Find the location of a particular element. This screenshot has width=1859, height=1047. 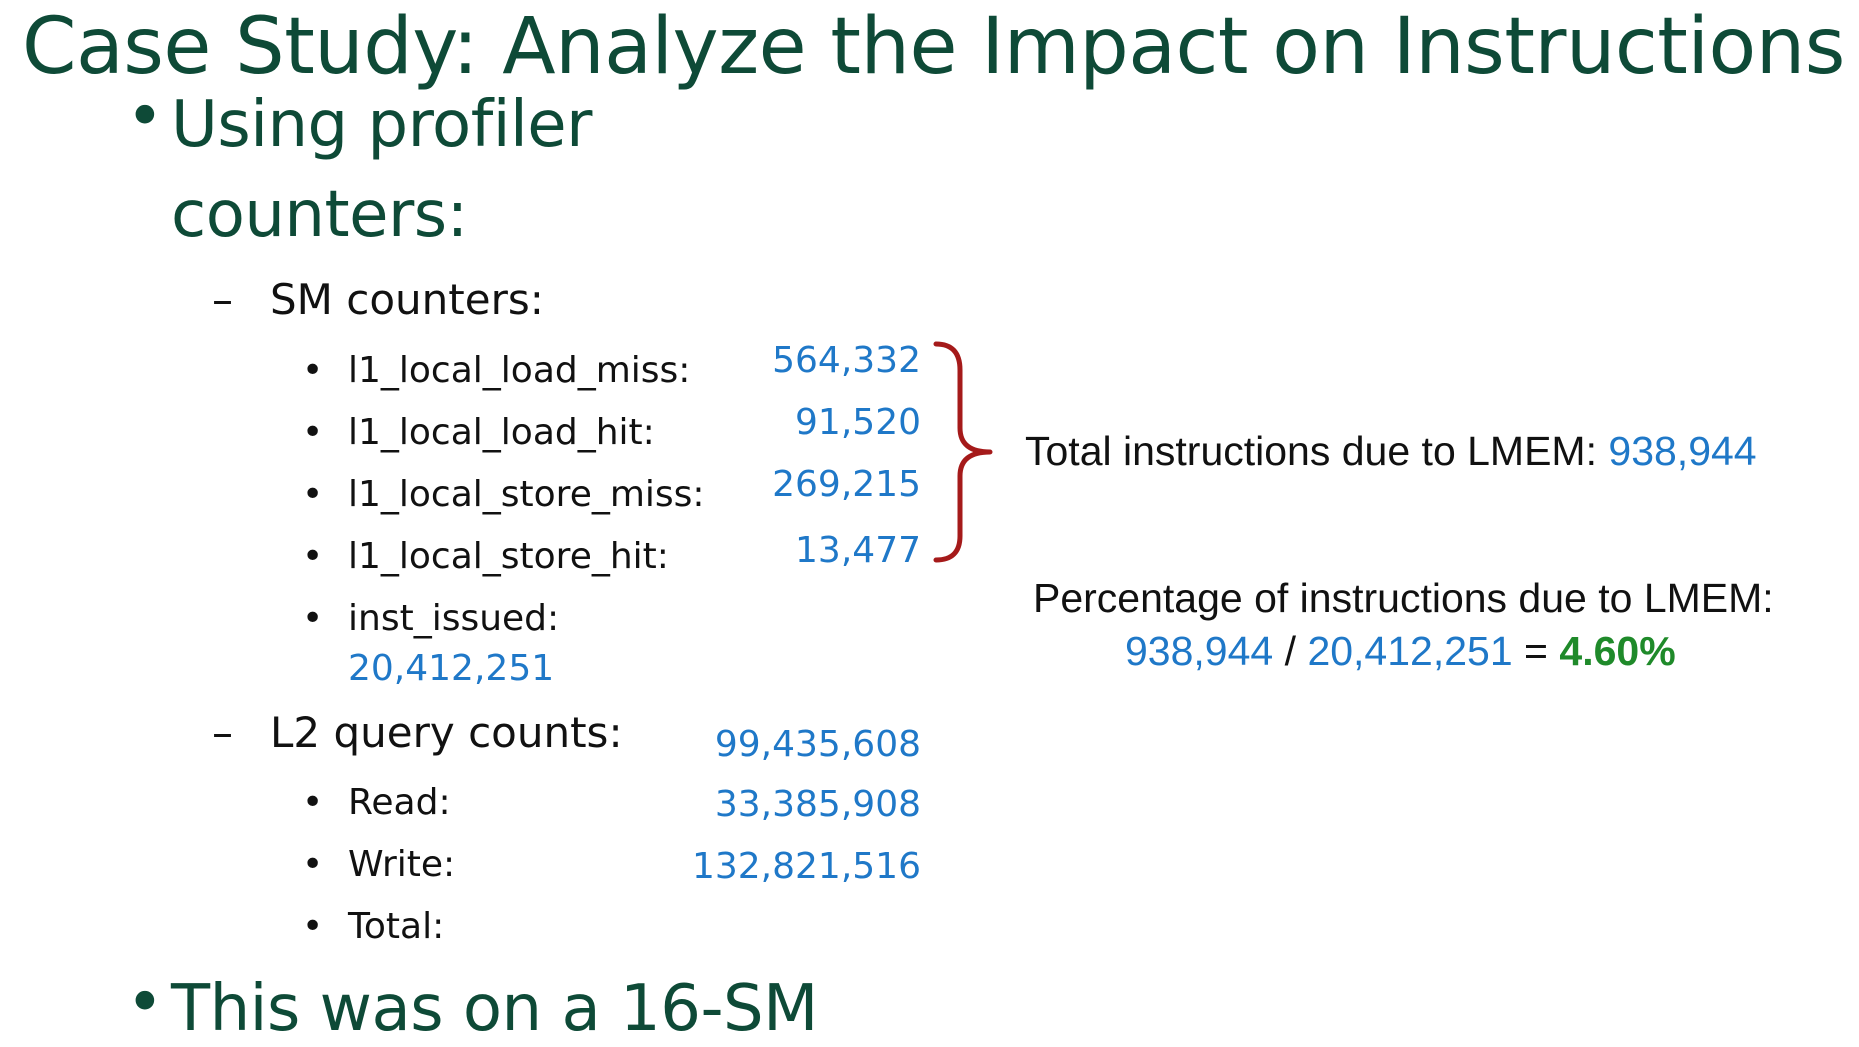

bullet-16sm: This was on a 16-SM is located at coordinates (494, 1009).